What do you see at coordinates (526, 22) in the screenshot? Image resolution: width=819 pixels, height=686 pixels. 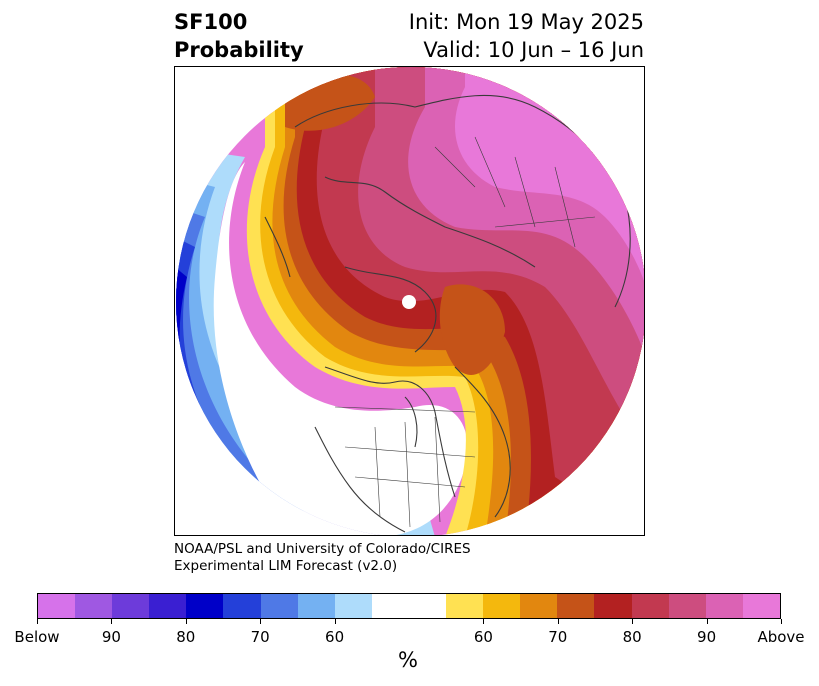 I see `init-date: Init: Mon 19 May 2025` at bounding box center [526, 22].